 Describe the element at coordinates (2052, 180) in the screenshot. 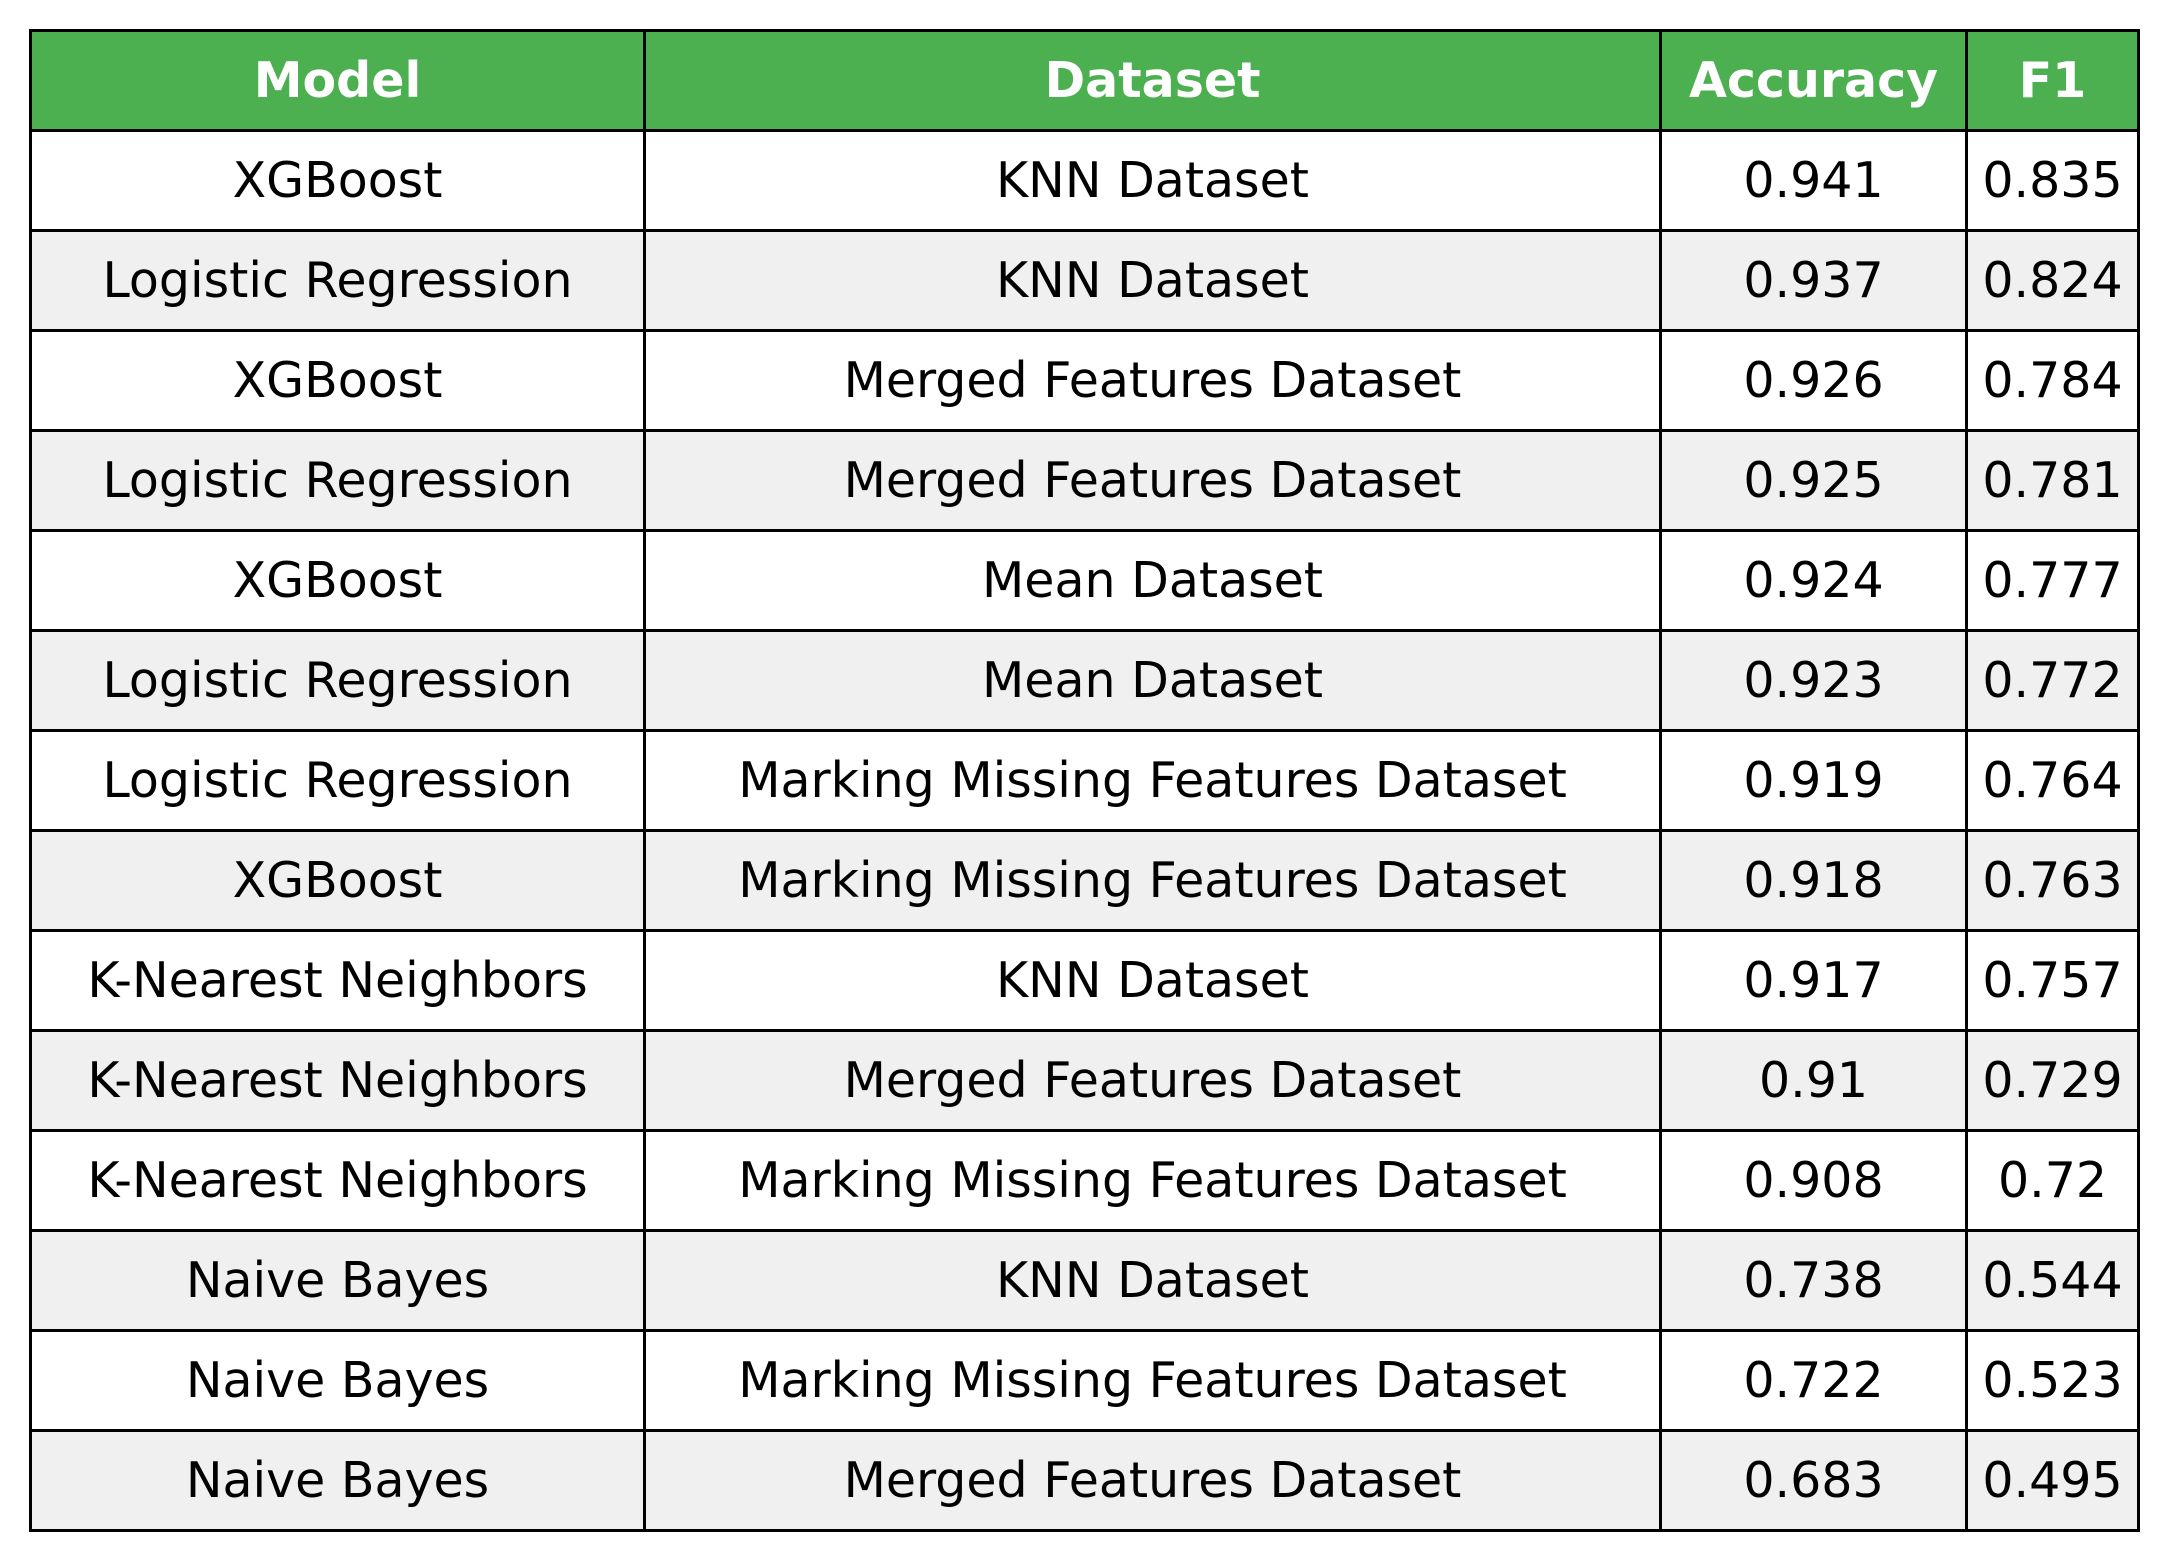

I see `f1-cell: 0.835` at that location.